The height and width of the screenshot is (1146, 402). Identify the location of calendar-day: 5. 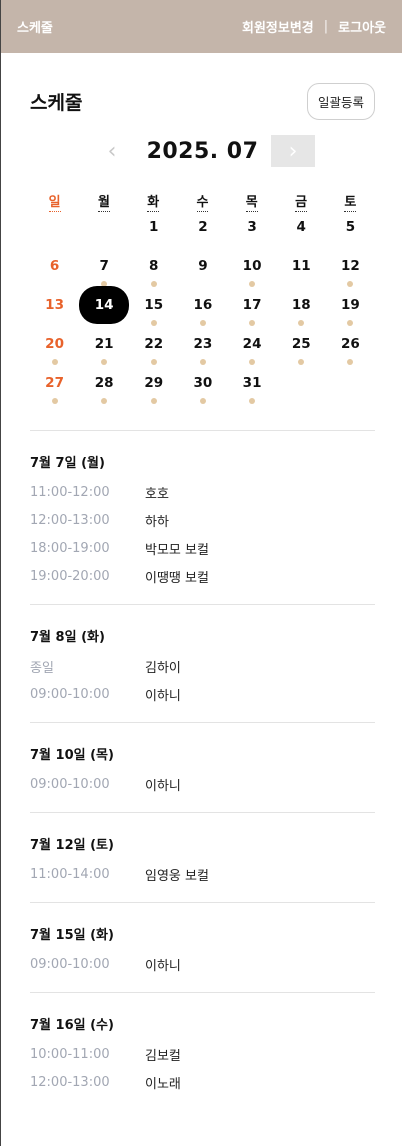
(350, 232).